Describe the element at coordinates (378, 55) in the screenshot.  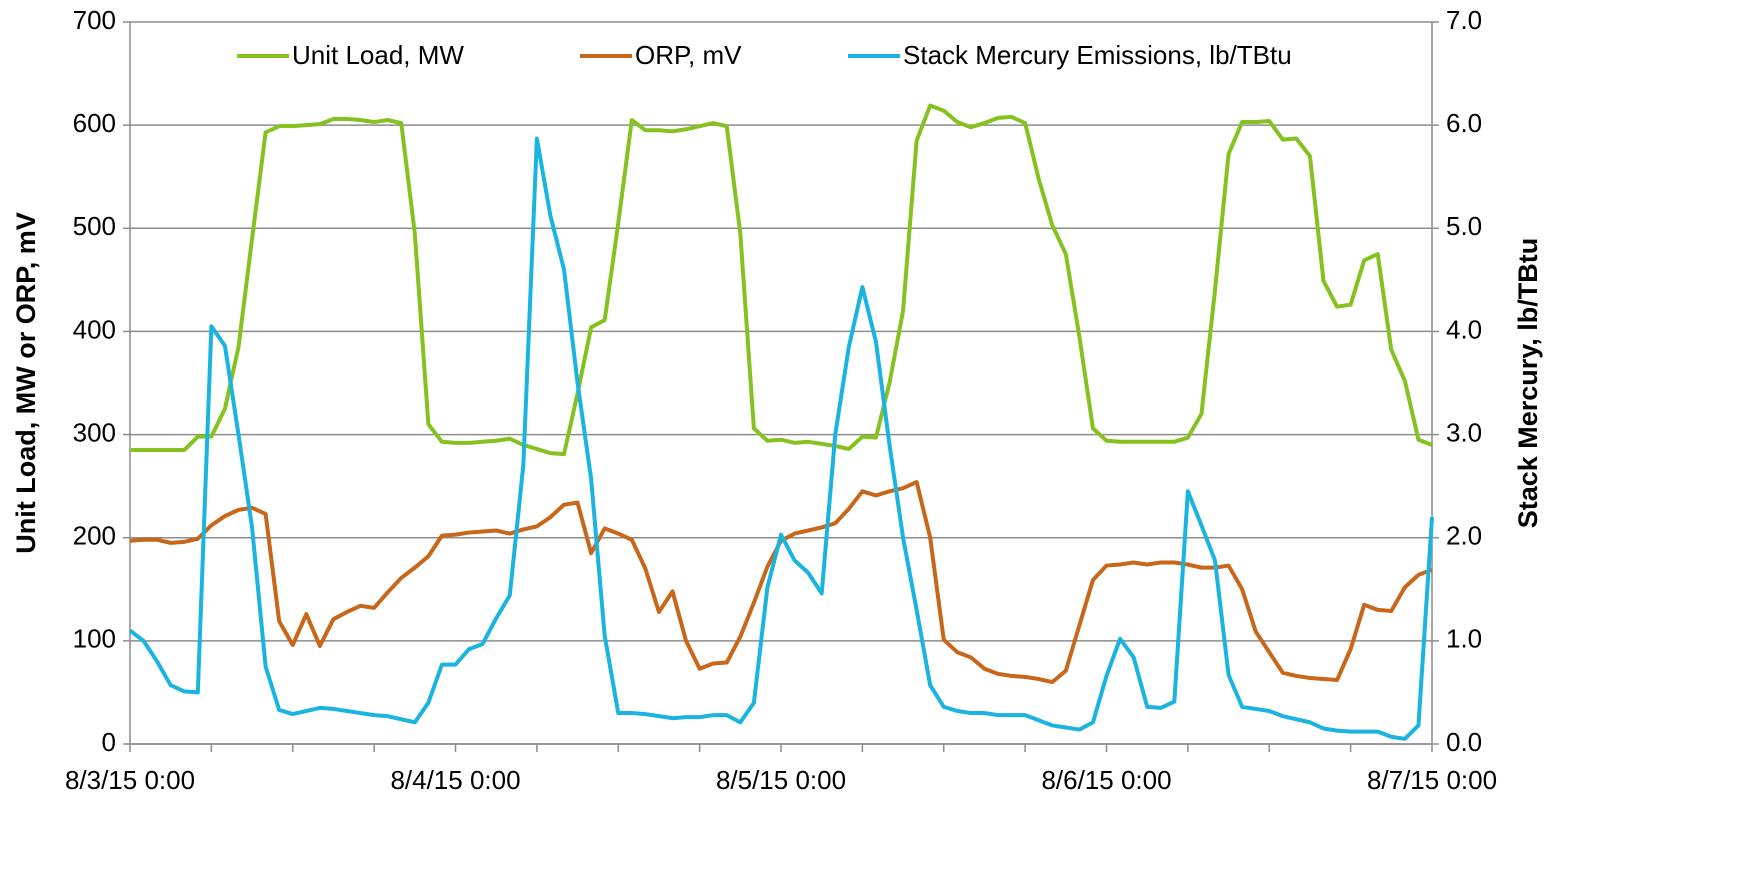
I see `legend-label: Unit Load, MW` at that location.